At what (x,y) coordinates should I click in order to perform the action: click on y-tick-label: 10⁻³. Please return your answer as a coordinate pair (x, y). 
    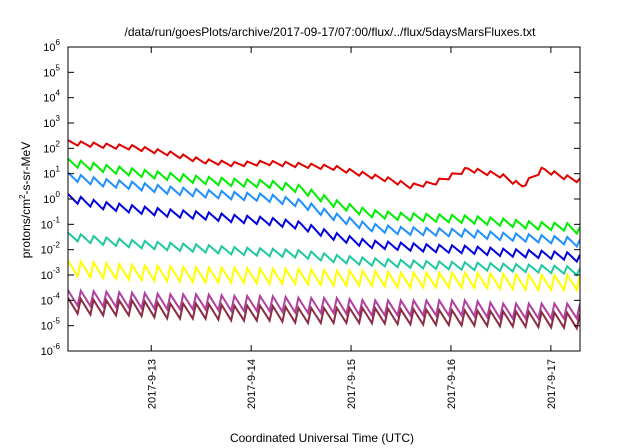
    Looking at the image, I should click on (51, 274).